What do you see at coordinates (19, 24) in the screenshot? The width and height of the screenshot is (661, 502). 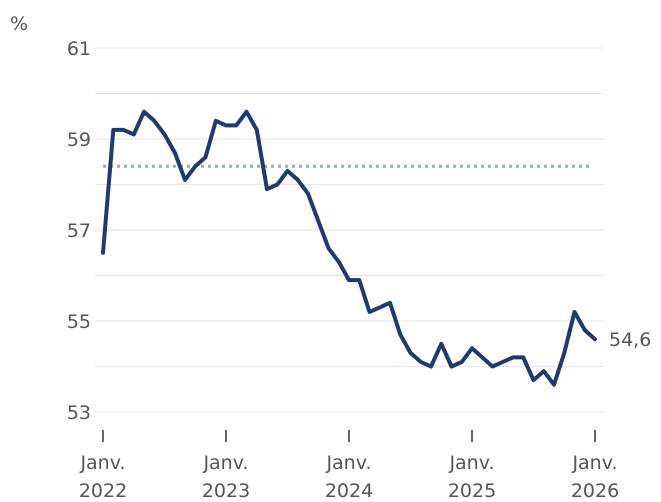 I see `y-axis-unit-label: %` at bounding box center [19, 24].